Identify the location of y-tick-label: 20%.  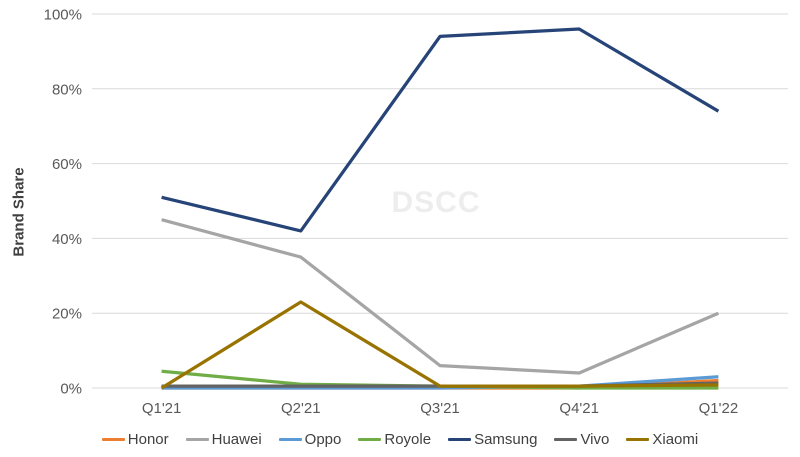
(67, 314).